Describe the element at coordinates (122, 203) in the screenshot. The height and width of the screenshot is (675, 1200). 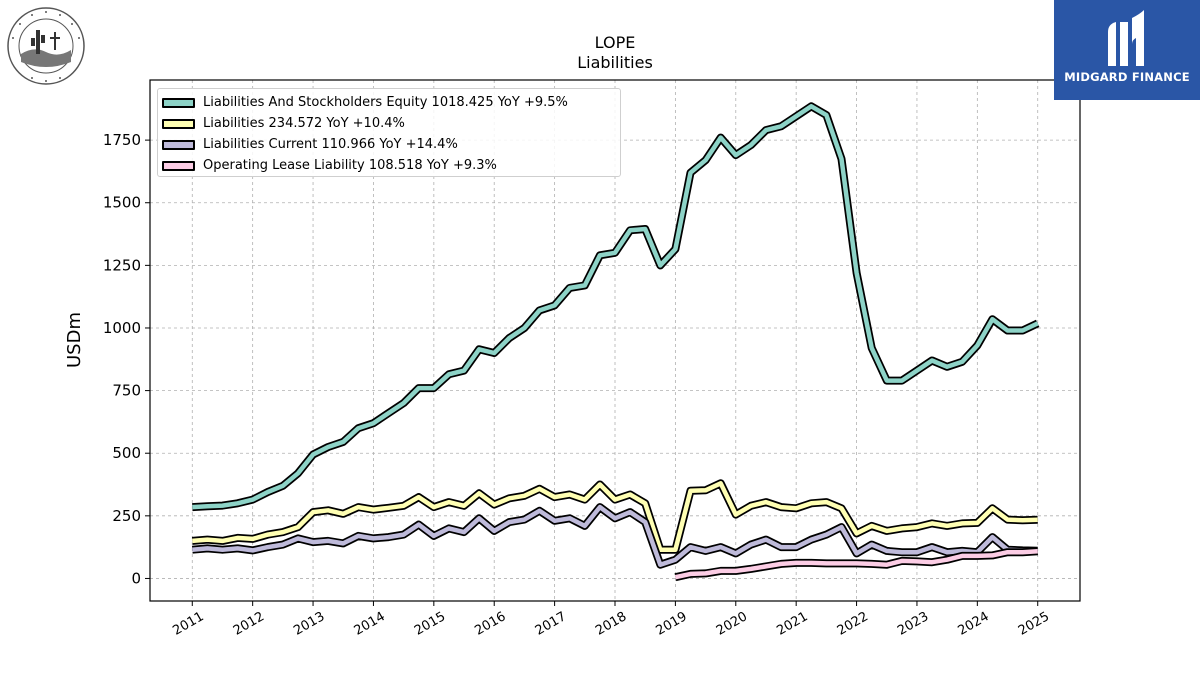
I see `y-tick-label: 1500` at that location.